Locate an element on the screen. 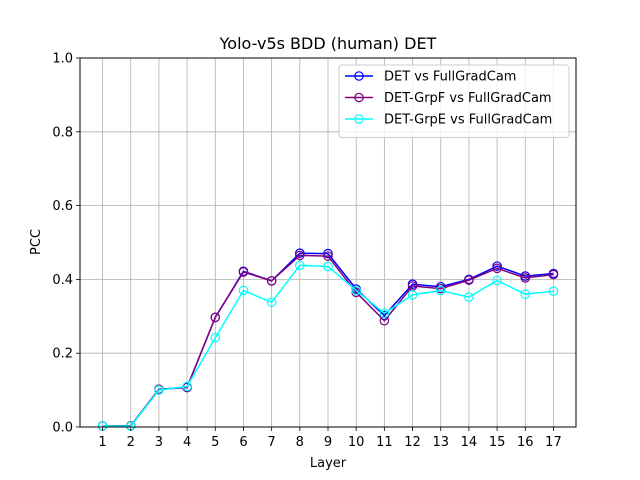 This screenshot has width=640, height=480. y-tick-label: 0.6 is located at coordinates (62, 206).